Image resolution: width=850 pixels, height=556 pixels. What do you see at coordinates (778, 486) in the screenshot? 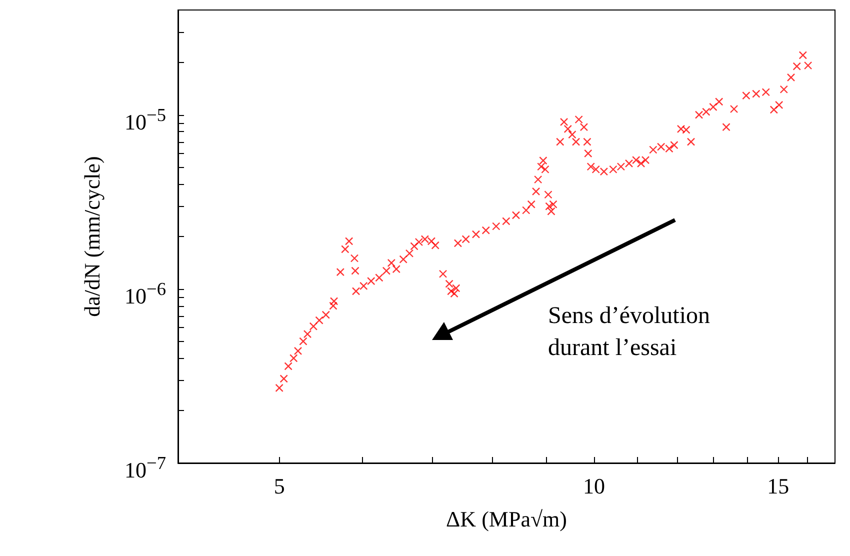
I see `x-tick-label: 15` at bounding box center [778, 486].